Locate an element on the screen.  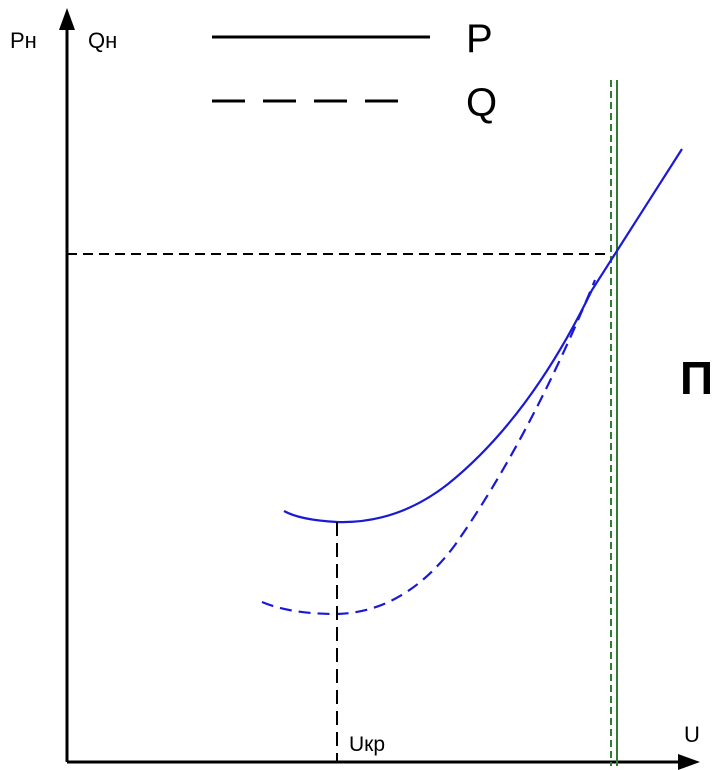
legend-label-p: P is located at coordinates (479, 39).